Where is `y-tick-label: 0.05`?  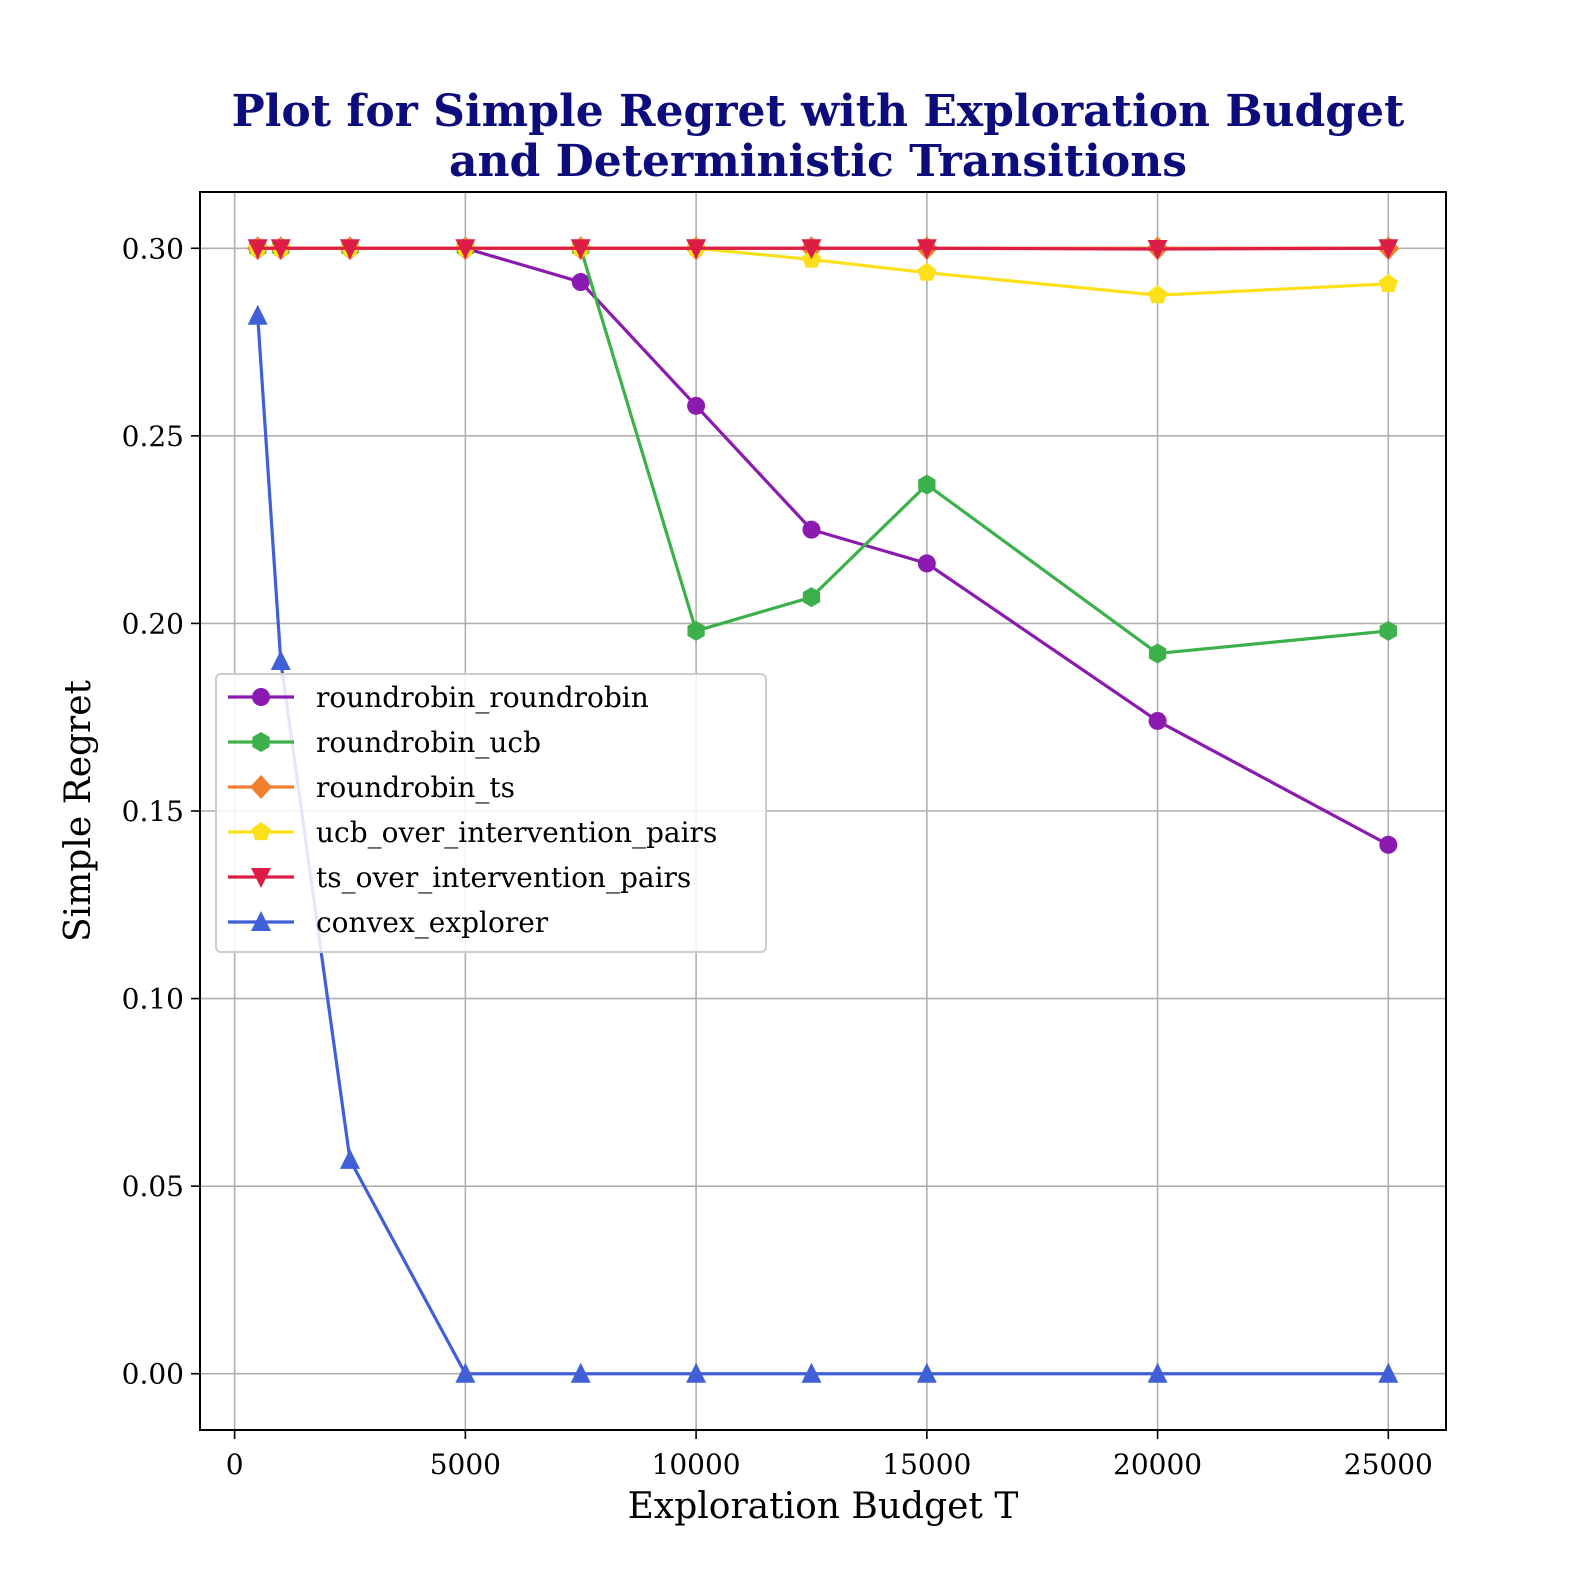 y-tick-label: 0.05 is located at coordinates (153, 1186).